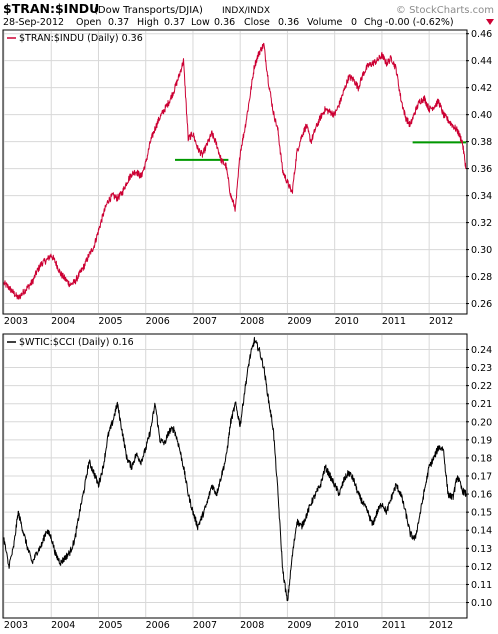  I want to click on y-tick-label: 0.10, so click(481, 603).